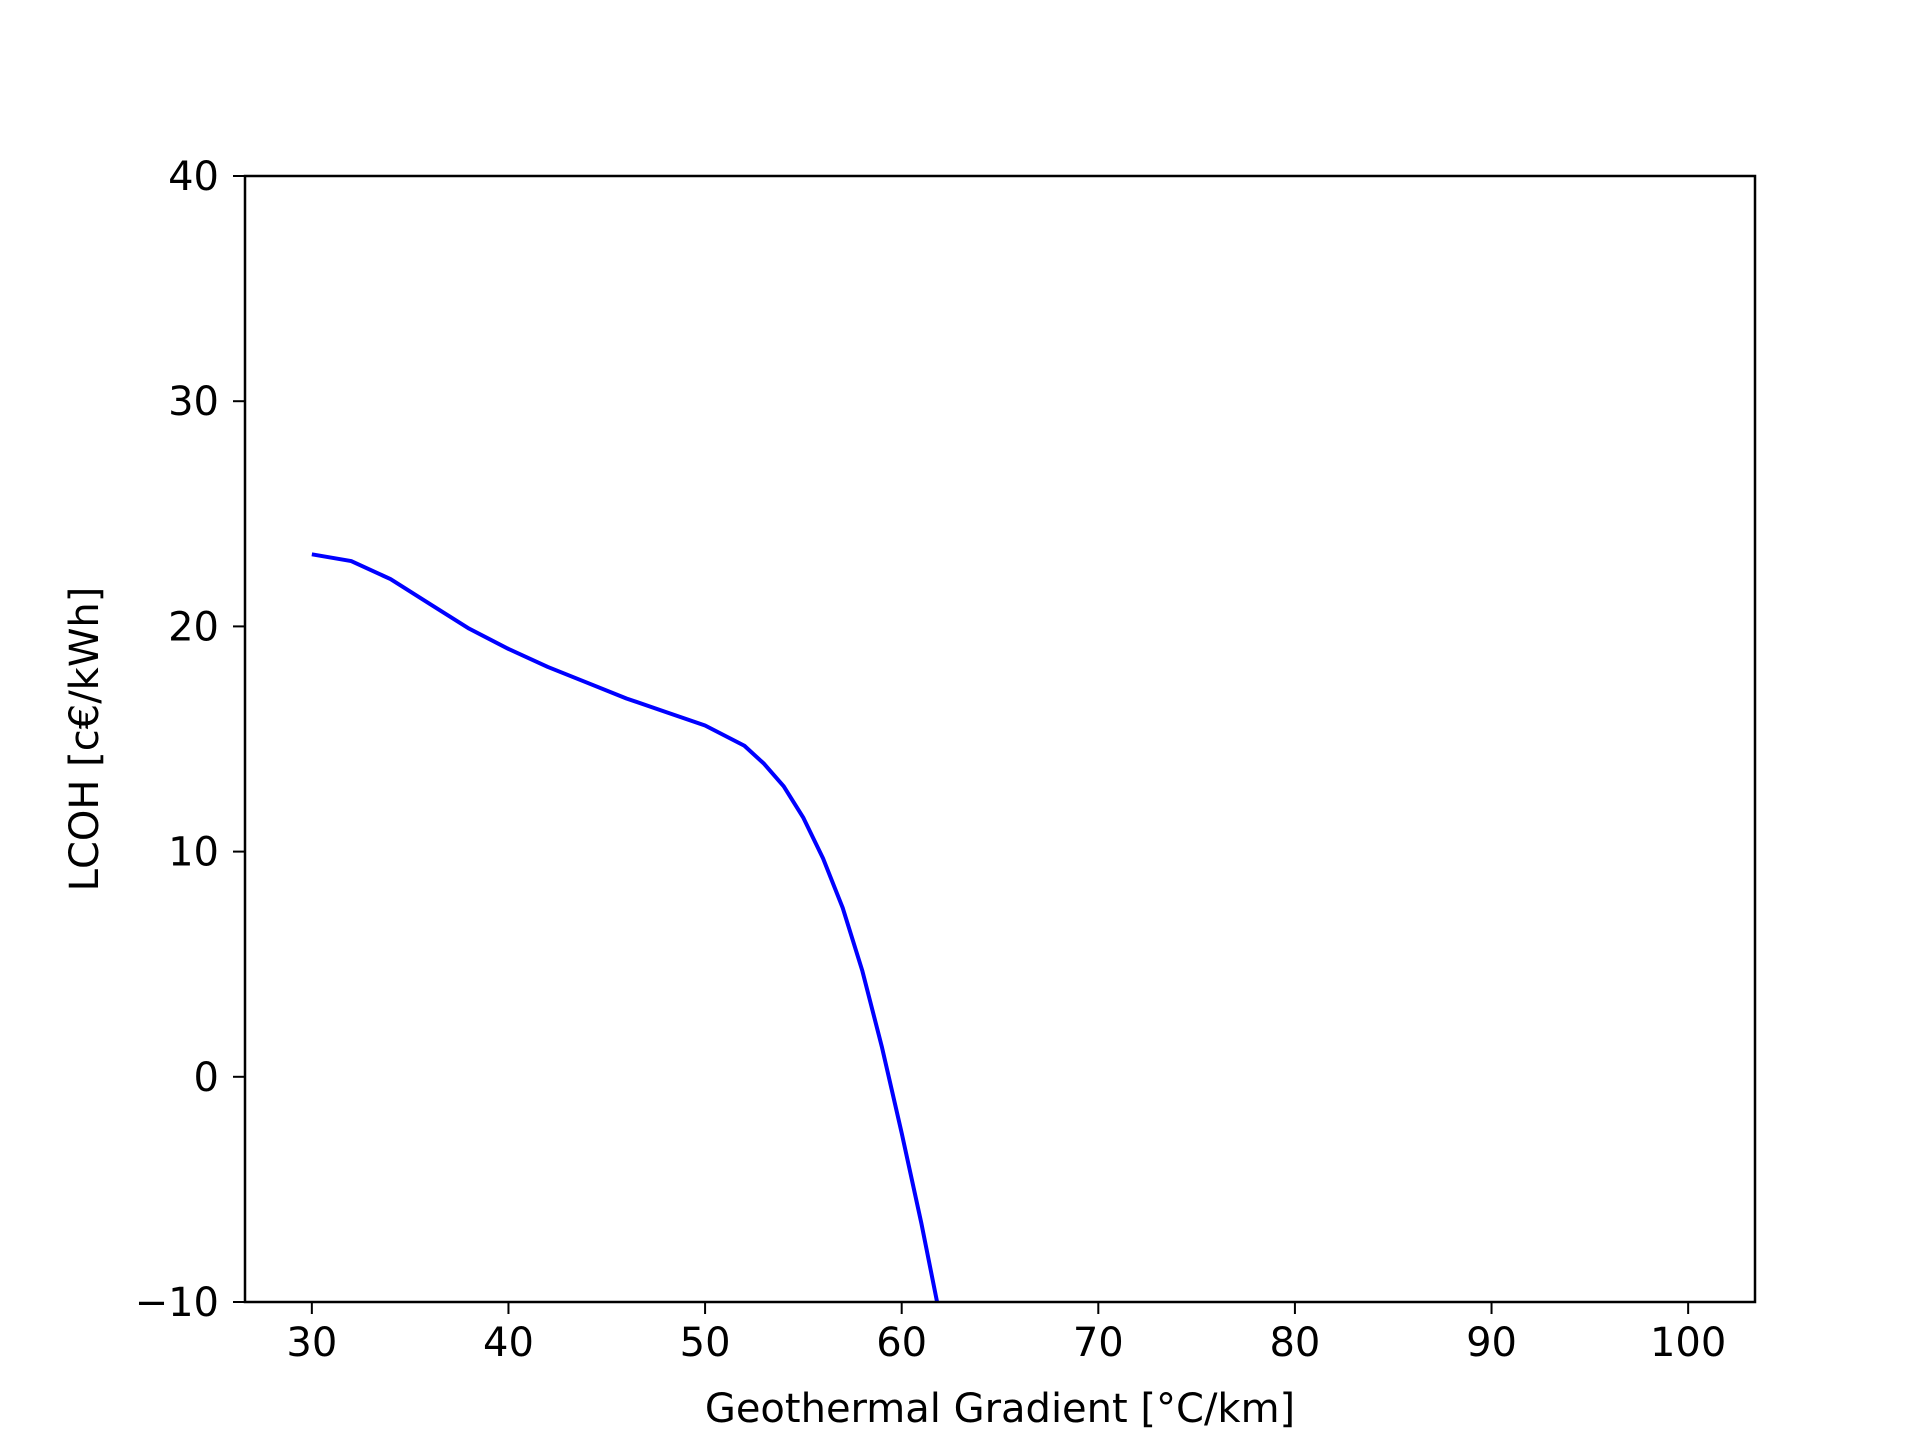 This screenshot has height=1440, width=1920. What do you see at coordinates (1688, 1343) in the screenshot?
I see `x-tick-label: 100` at bounding box center [1688, 1343].